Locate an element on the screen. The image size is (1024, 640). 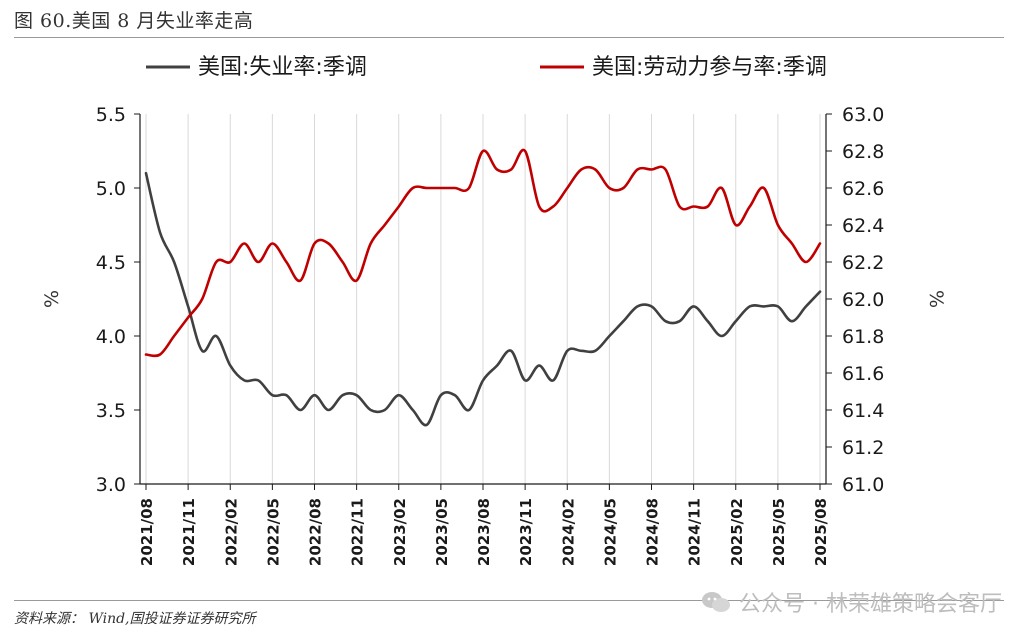
watermark: 公众号 · 林荣雄策略会客厅 is located at coordinates (851, 602).